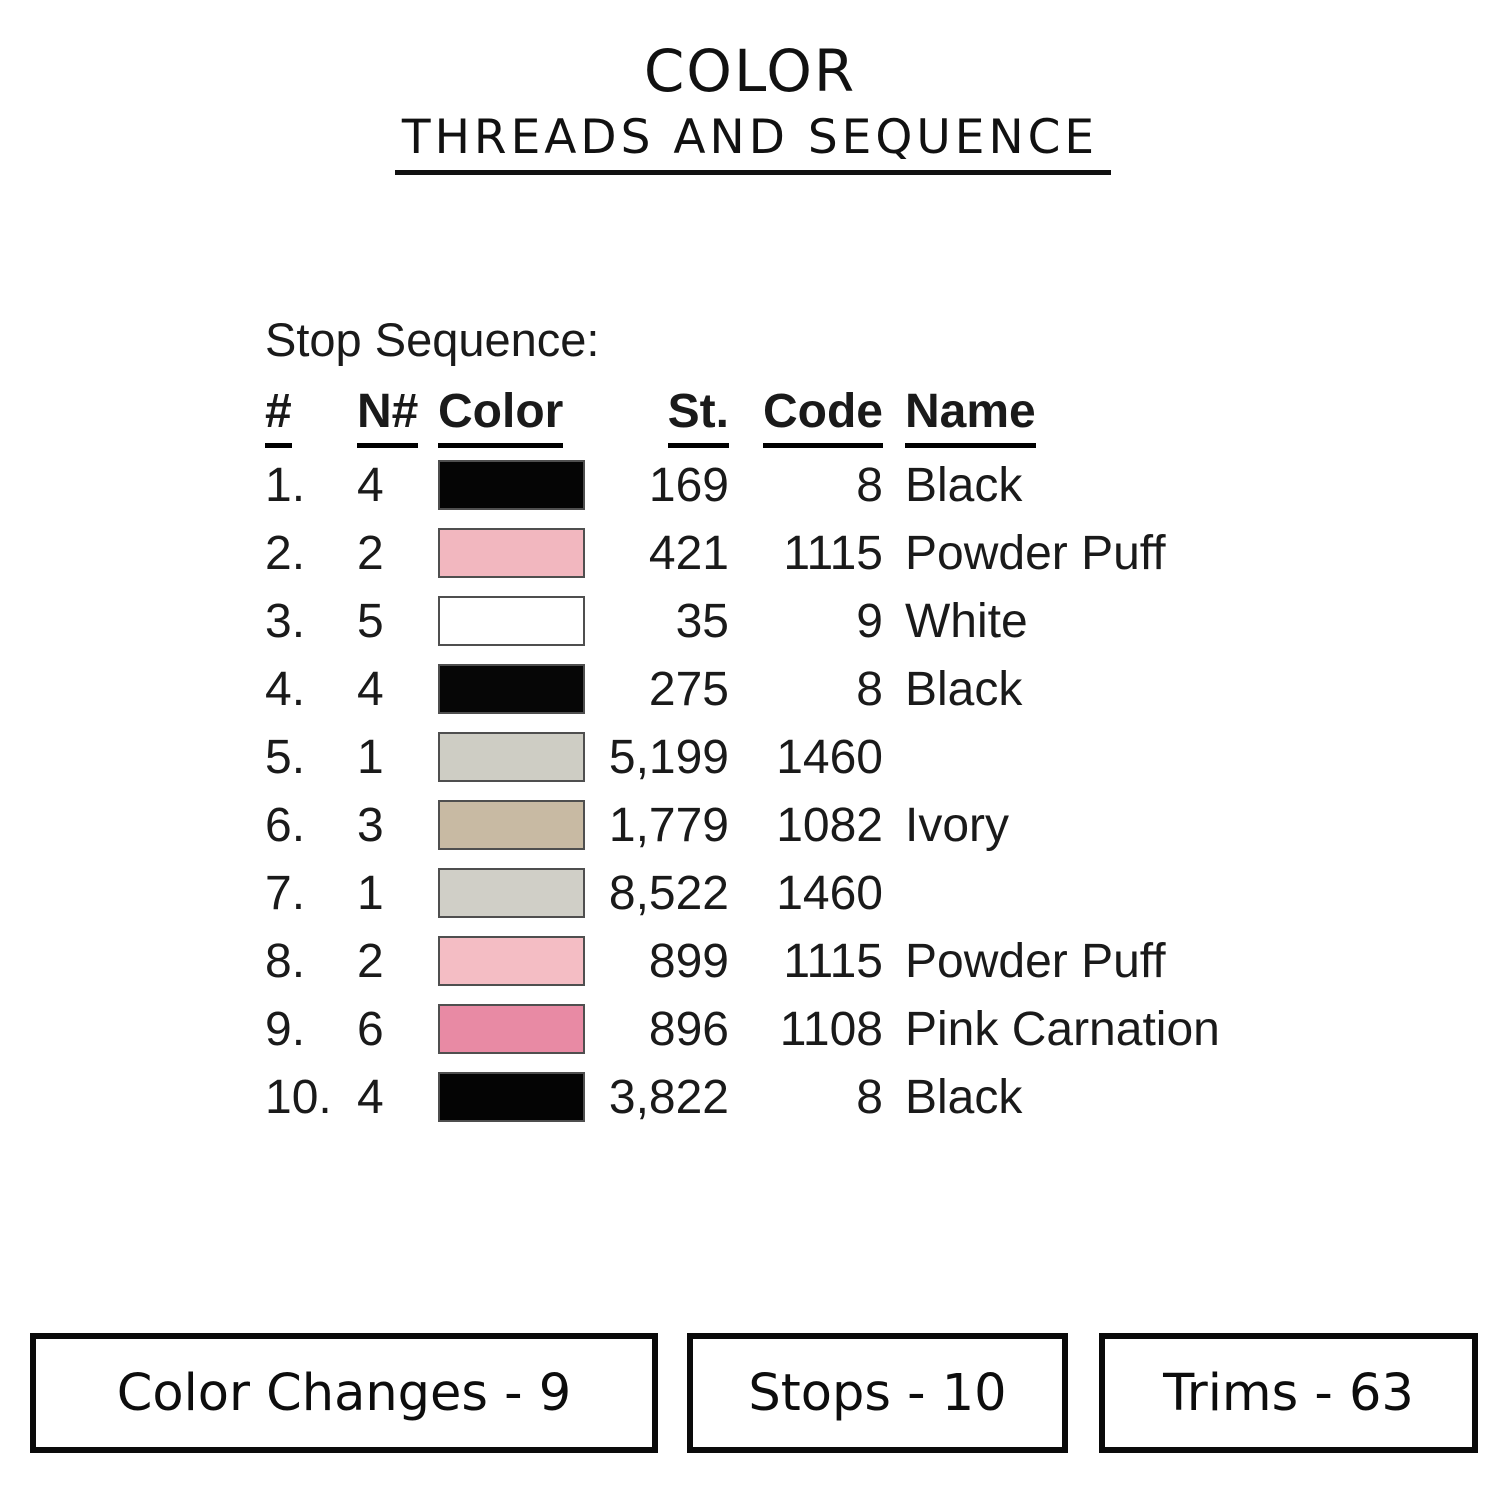 Image resolution: width=1500 pixels, height=1500 pixels. What do you see at coordinates (814, 485) in the screenshot?
I see `table-row: 1. 4 169 8 Black` at bounding box center [814, 485].